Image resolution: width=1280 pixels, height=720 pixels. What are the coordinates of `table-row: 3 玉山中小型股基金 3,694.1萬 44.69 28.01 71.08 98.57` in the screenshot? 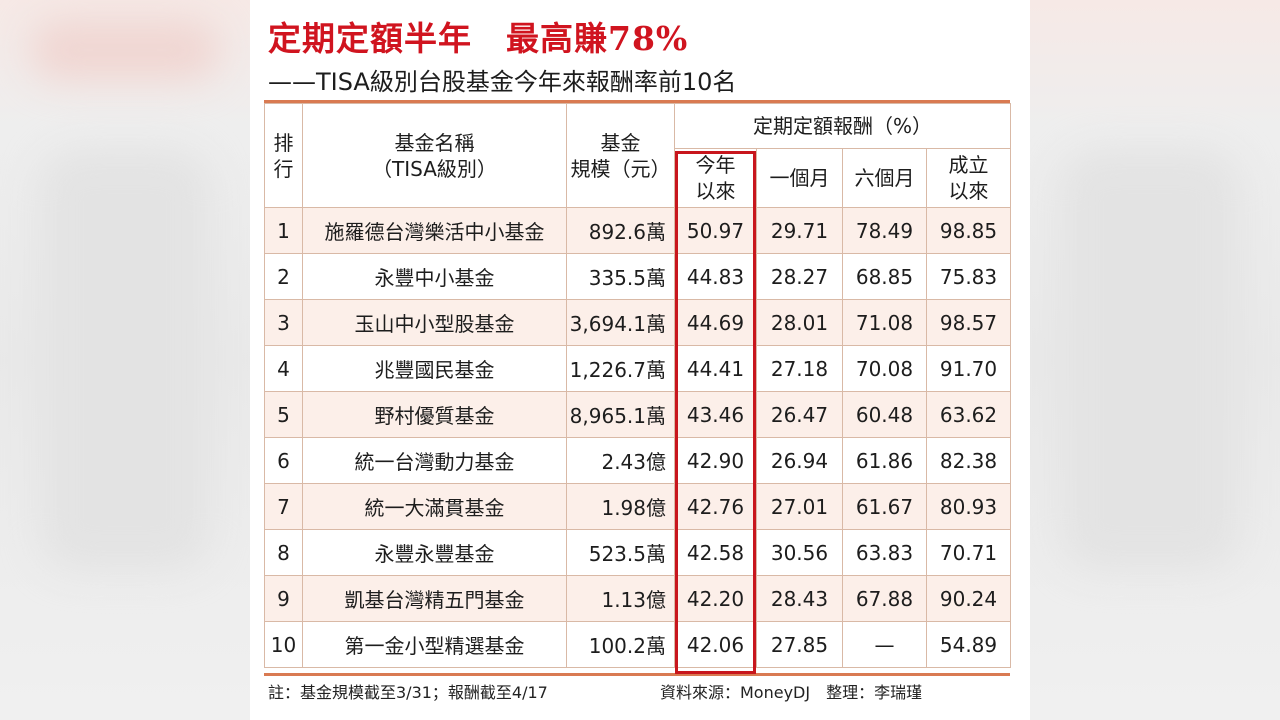 It's located at (638, 322).